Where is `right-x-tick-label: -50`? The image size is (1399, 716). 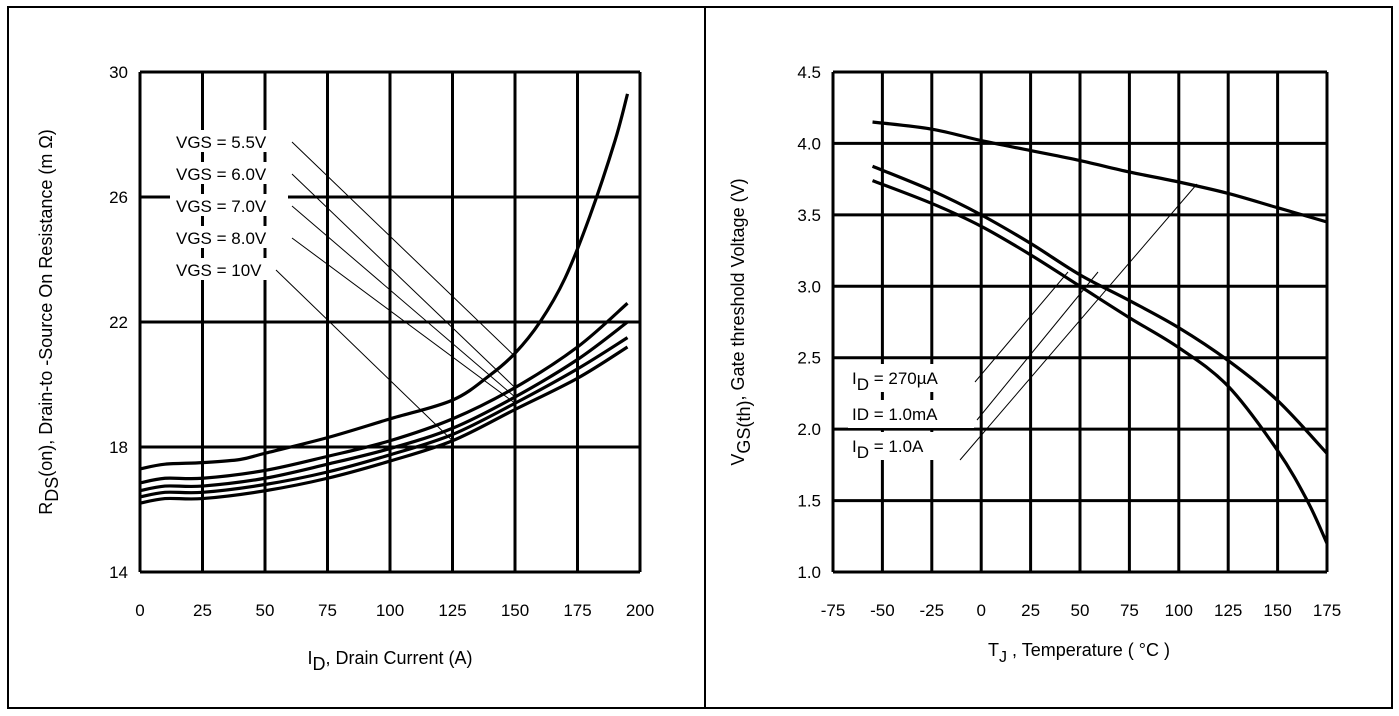 right-x-tick-label: -50 is located at coordinates (882, 610).